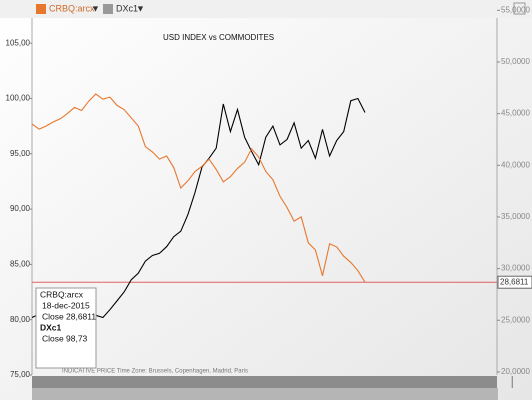 The width and height of the screenshot is (532, 400). I want to click on y-tick-label: 90,00, so click(20, 208).